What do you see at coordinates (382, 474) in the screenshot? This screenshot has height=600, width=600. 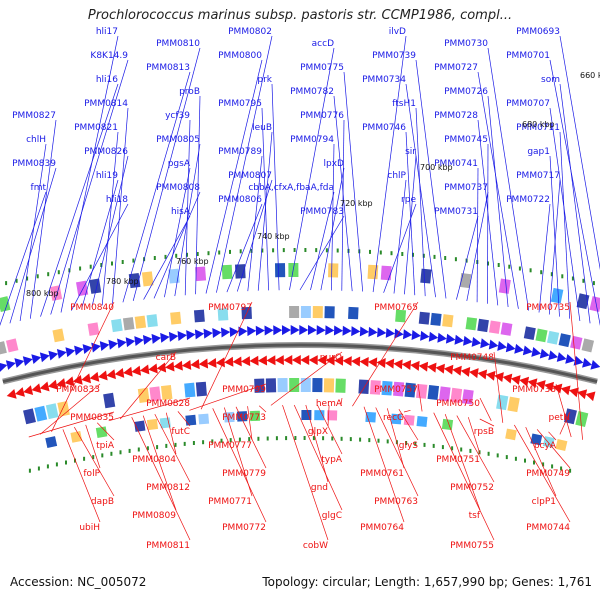 I see `reverse-gene-label: PMM0761` at bounding box center [382, 474].